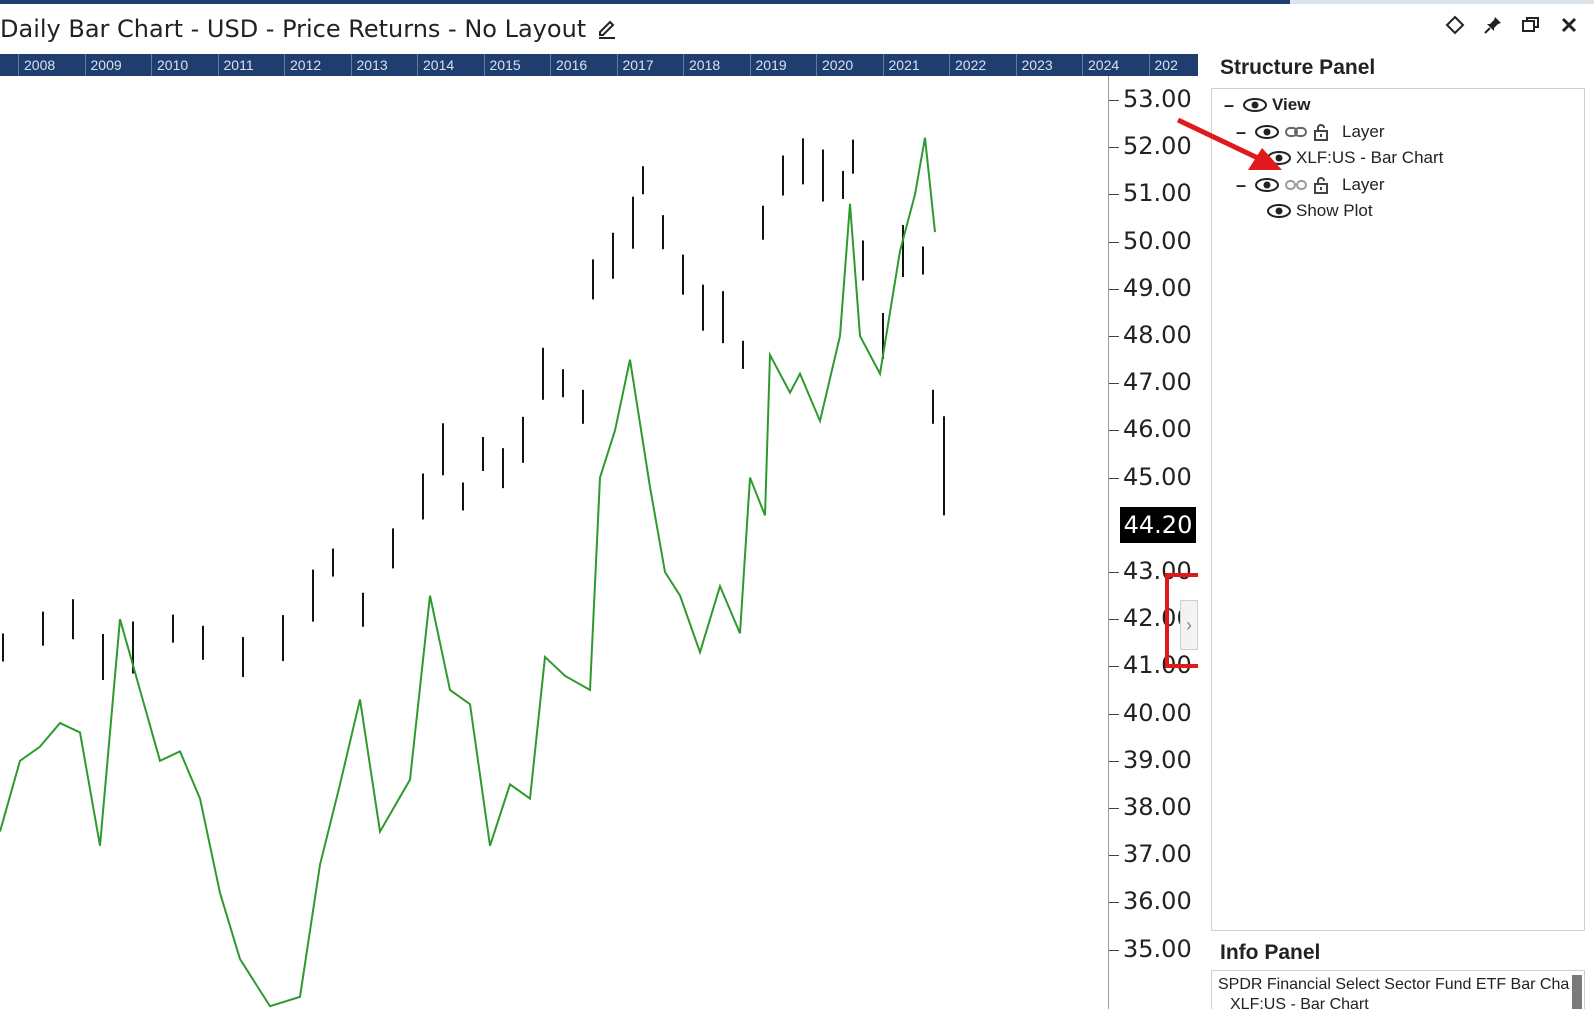  I want to click on current-price-badge: 44.20, so click(1158, 525).